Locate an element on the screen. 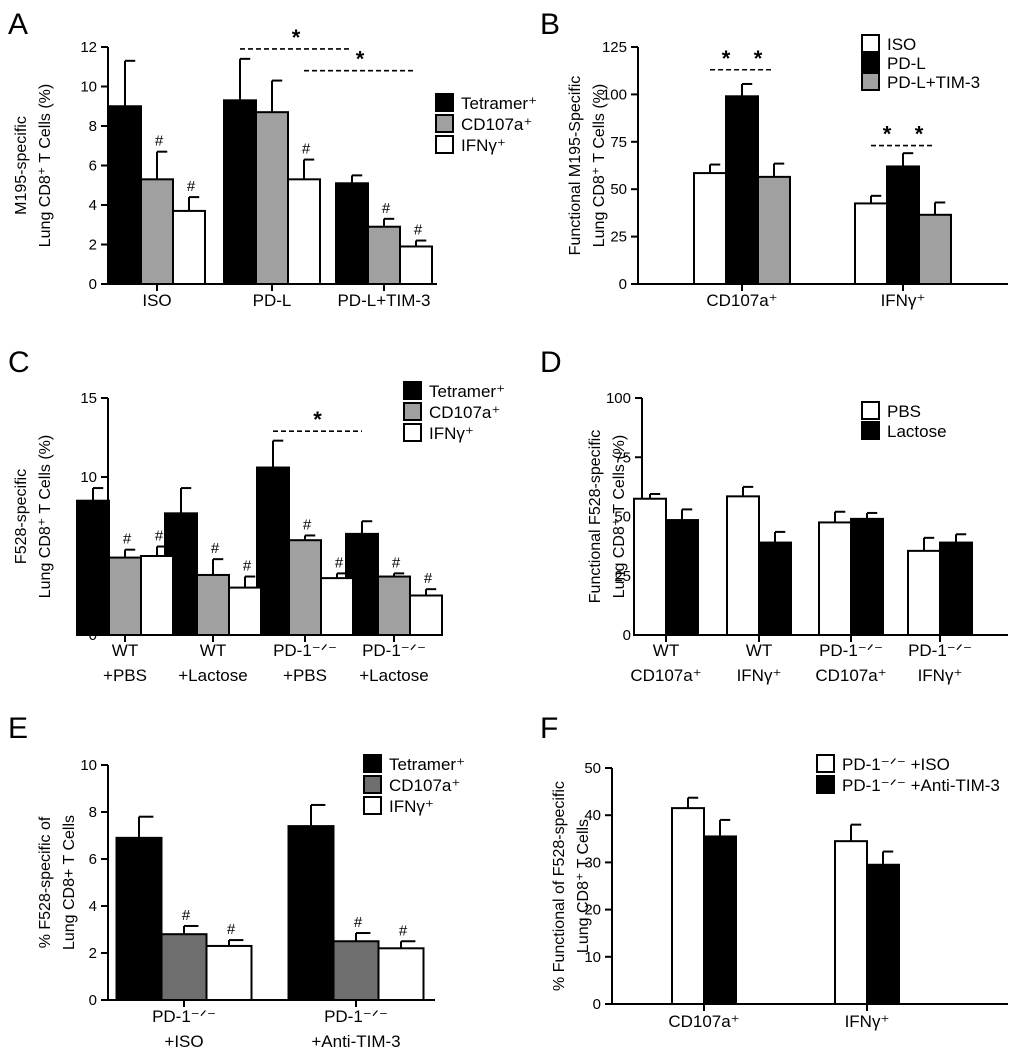  x-category-label: PD-L+TIM-3 is located at coordinates (383, 300).